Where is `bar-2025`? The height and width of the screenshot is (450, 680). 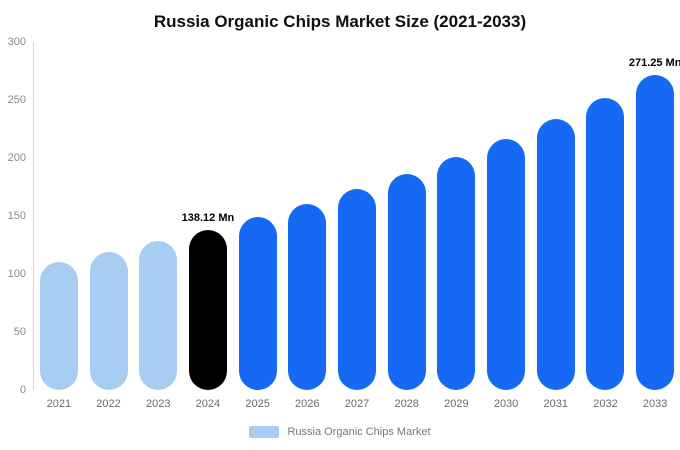 bar-2025 is located at coordinates (257, 303).